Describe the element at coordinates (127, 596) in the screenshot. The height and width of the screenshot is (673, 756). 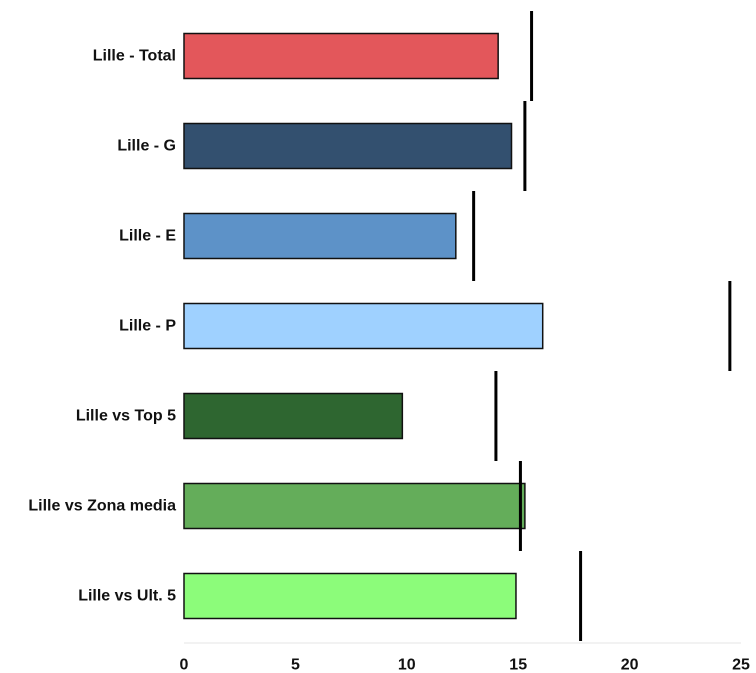
I see `category-label: Lille vs Ult. 5` at that location.